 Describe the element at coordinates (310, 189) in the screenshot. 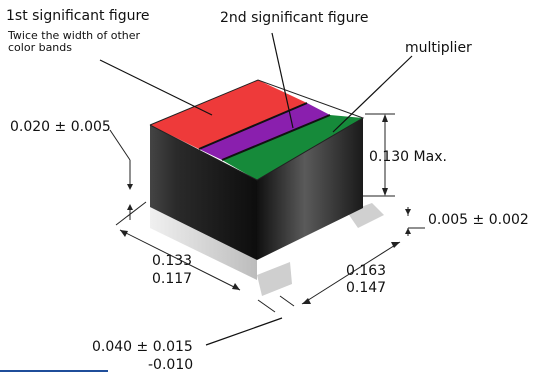

I see `resistor-body-right` at that location.